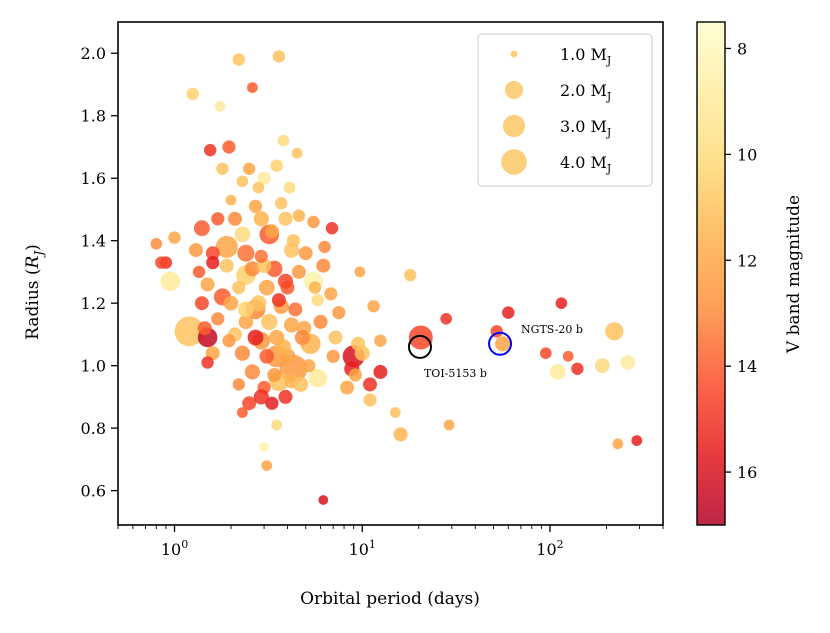  What do you see at coordinates (585, 164) in the screenshot?
I see `legend-label: 4.0 MJ` at bounding box center [585, 164].